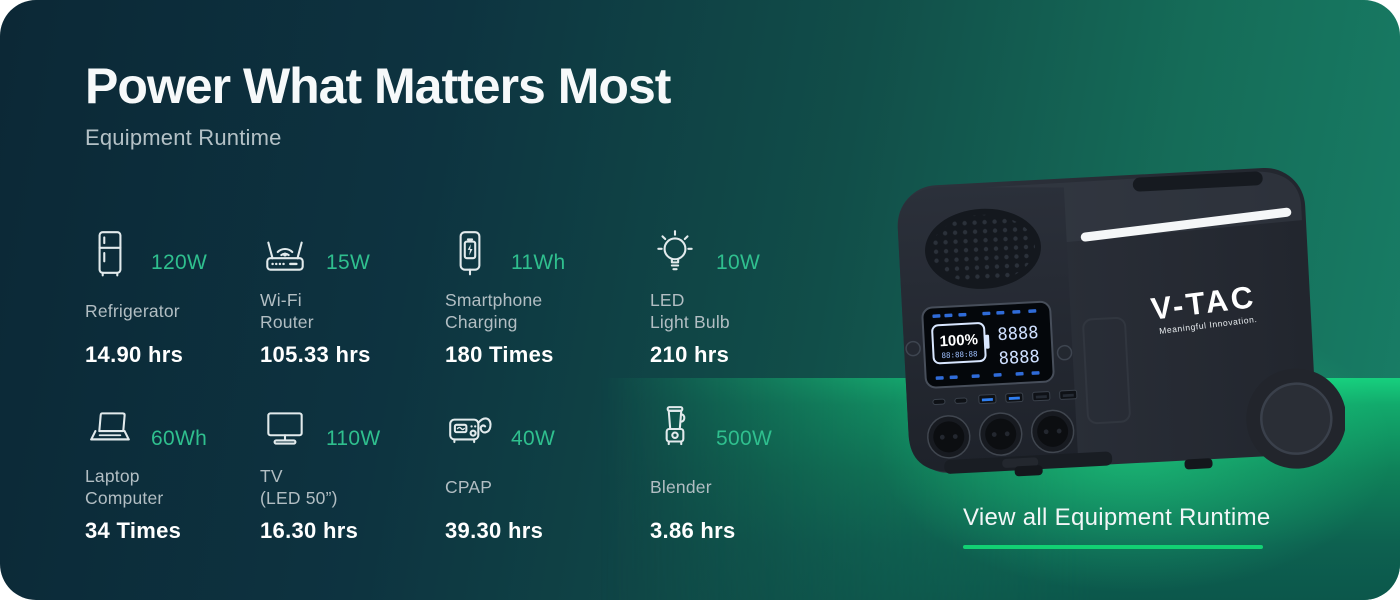 The height and width of the screenshot is (600, 1400). What do you see at coordinates (675, 253) in the screenshot?
I see `led-light-bulb-icon` at bounding box center [675, 253].